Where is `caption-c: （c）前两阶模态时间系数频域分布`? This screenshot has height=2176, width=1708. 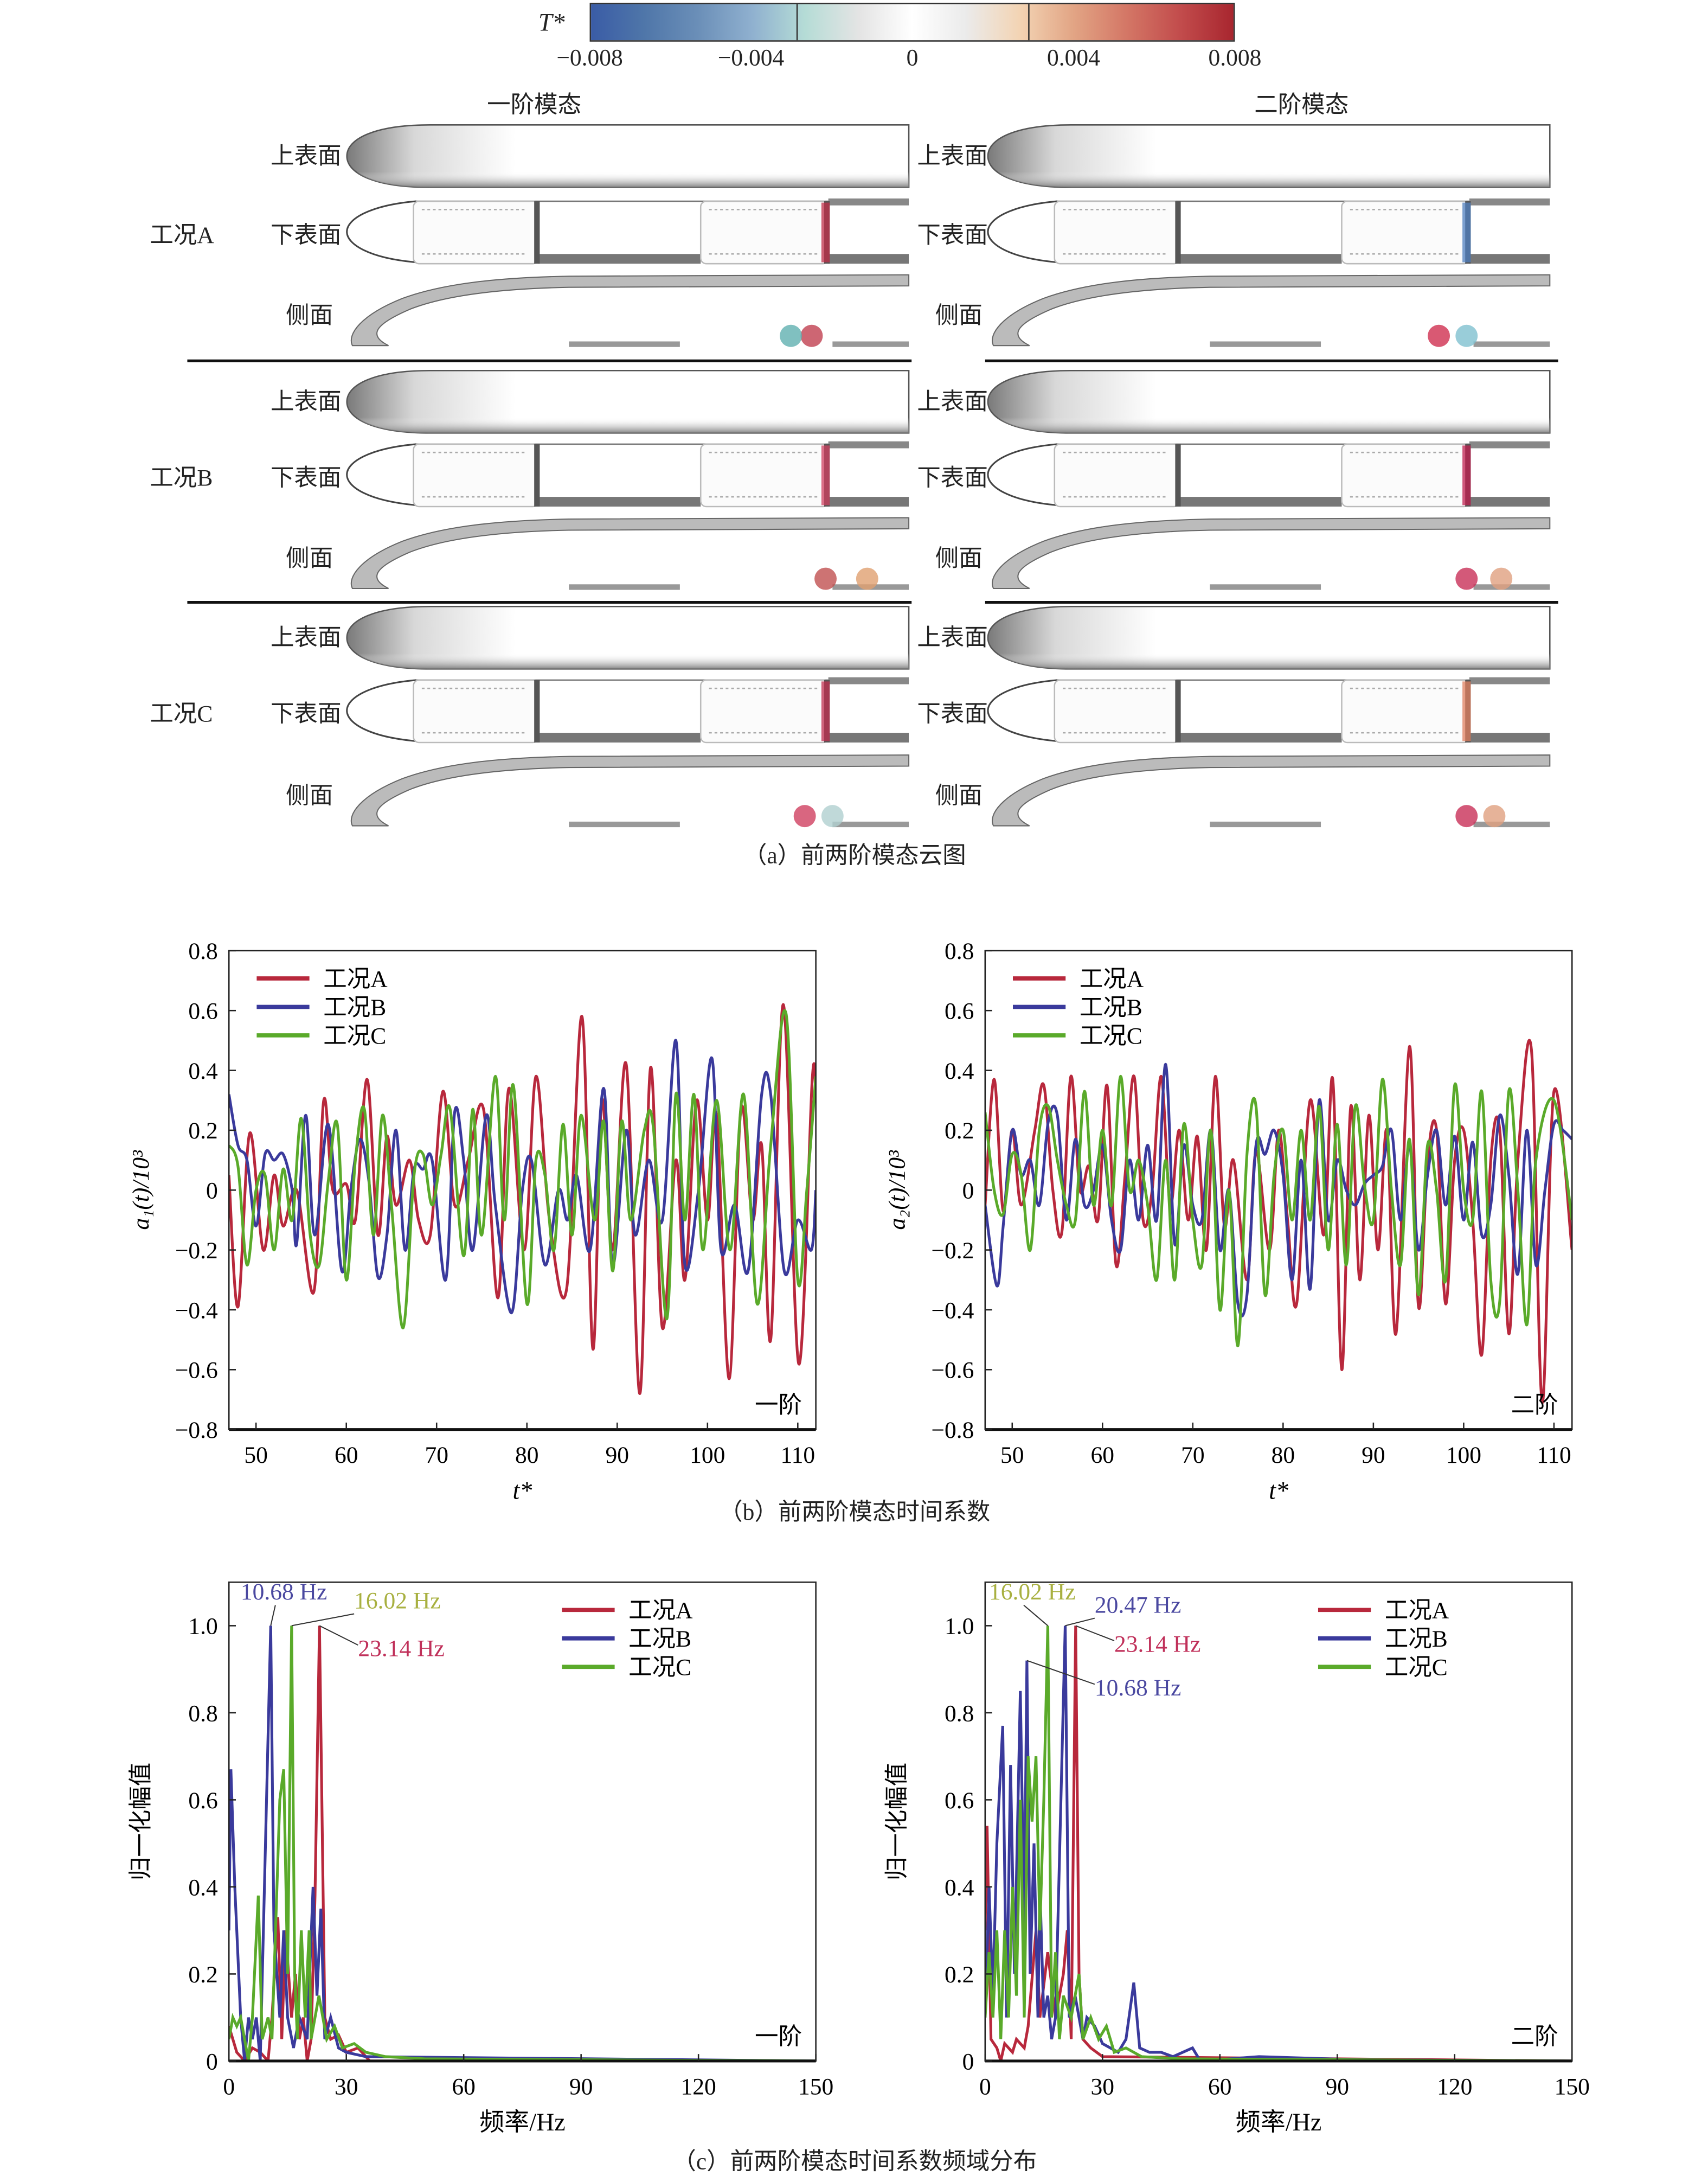 caption-c: （c）前两阶模态时间系数频域分布 is located at coordinates (855, 2161).